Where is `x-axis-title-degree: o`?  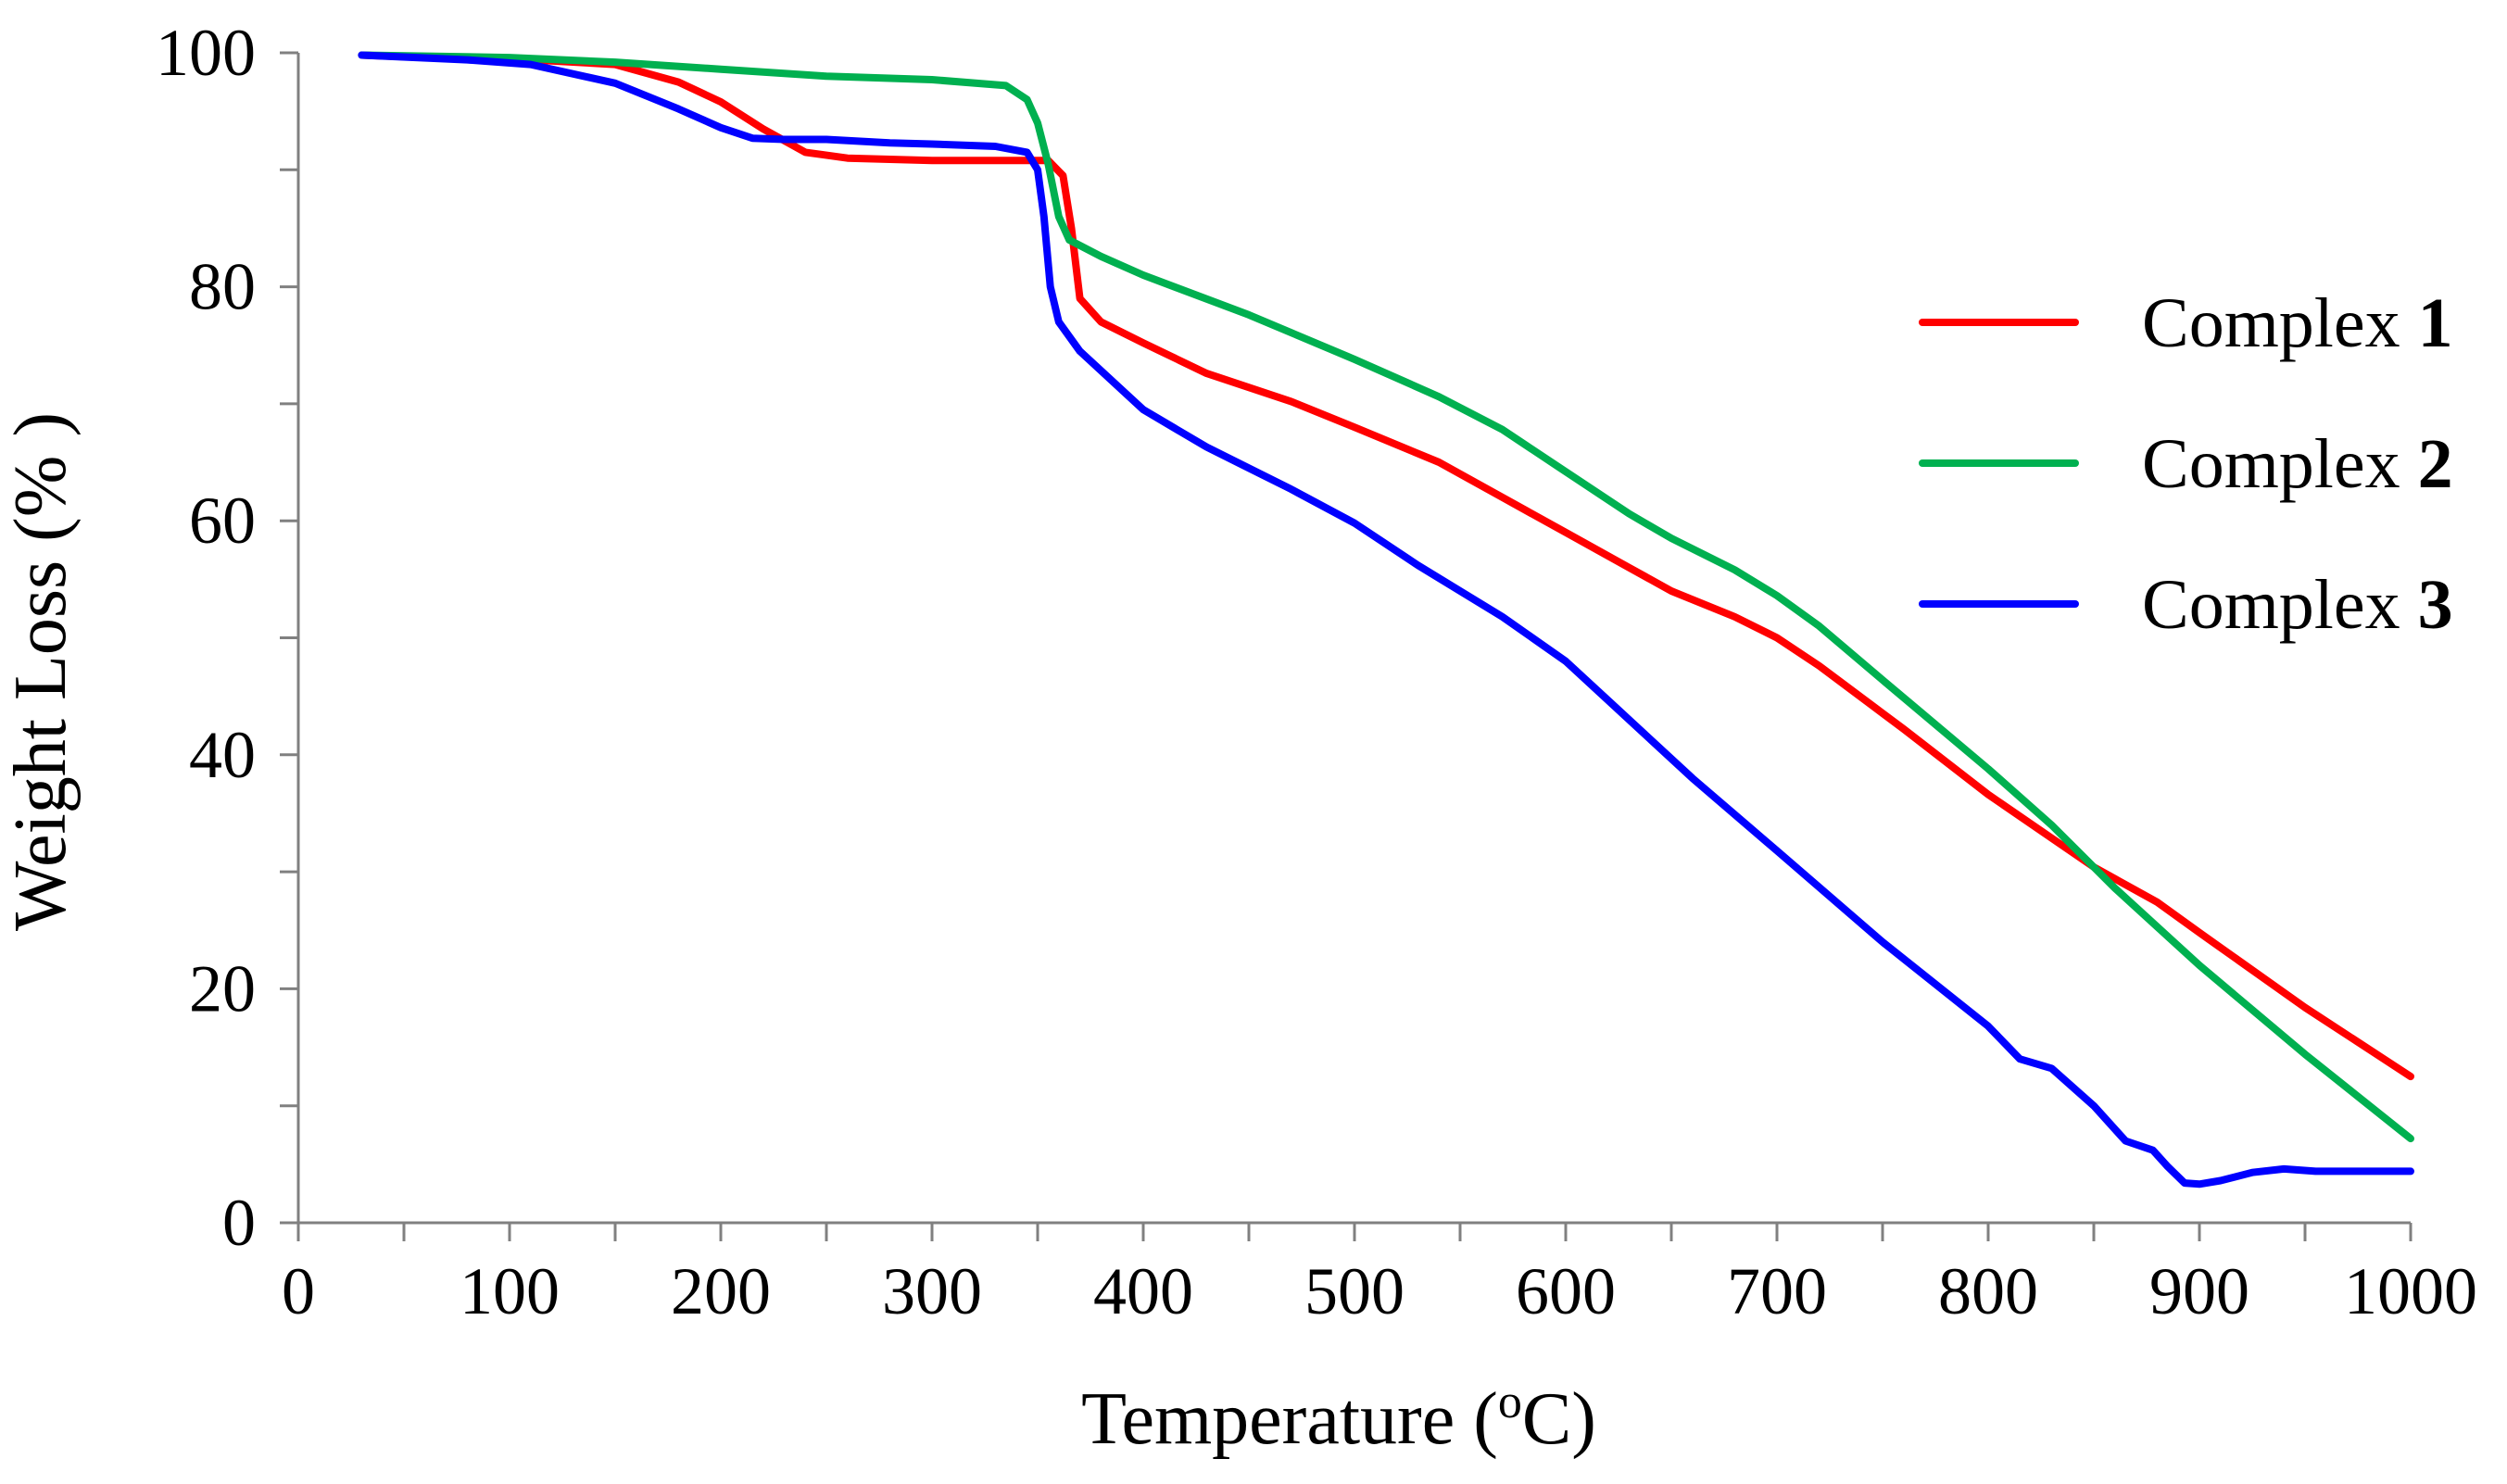
x-axis-title-degree: o is located at coordinates (1510, 1402).